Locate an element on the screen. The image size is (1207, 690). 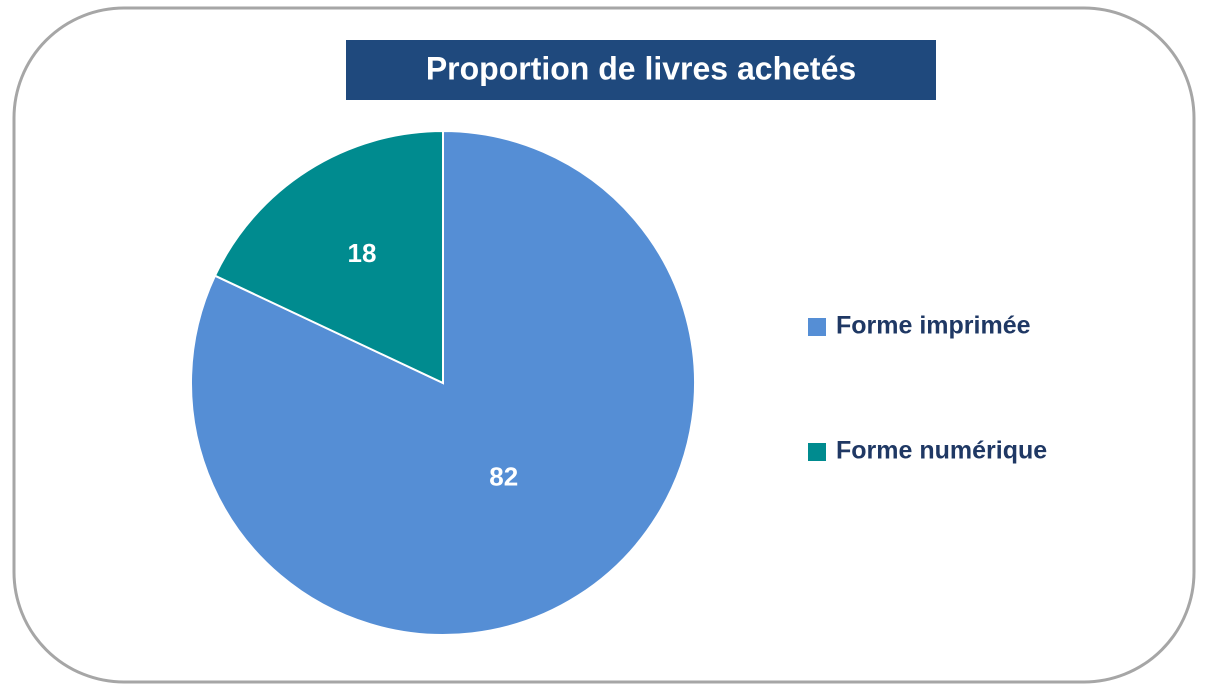
pie-slice is located at coordinates (328, 257).